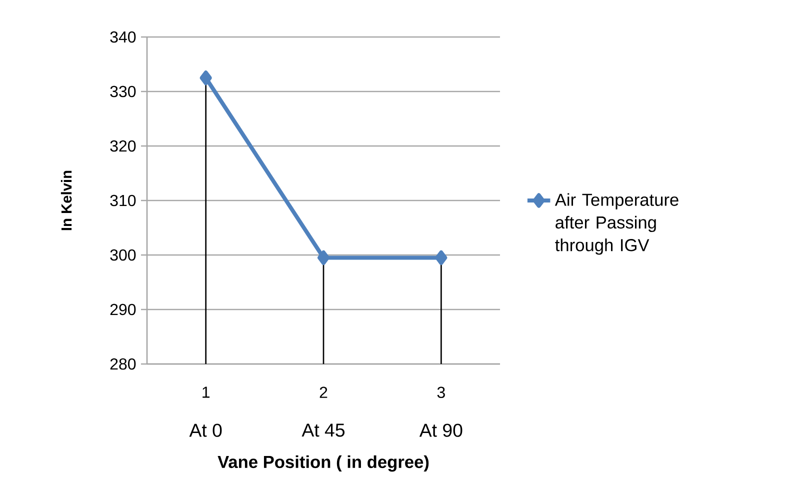 This screenshot has height=482, width=798. Describe the element at coordinates (616, 224) in the screenshot. I see `legend-label: Air Temperature after Passing through IGV` at that location.